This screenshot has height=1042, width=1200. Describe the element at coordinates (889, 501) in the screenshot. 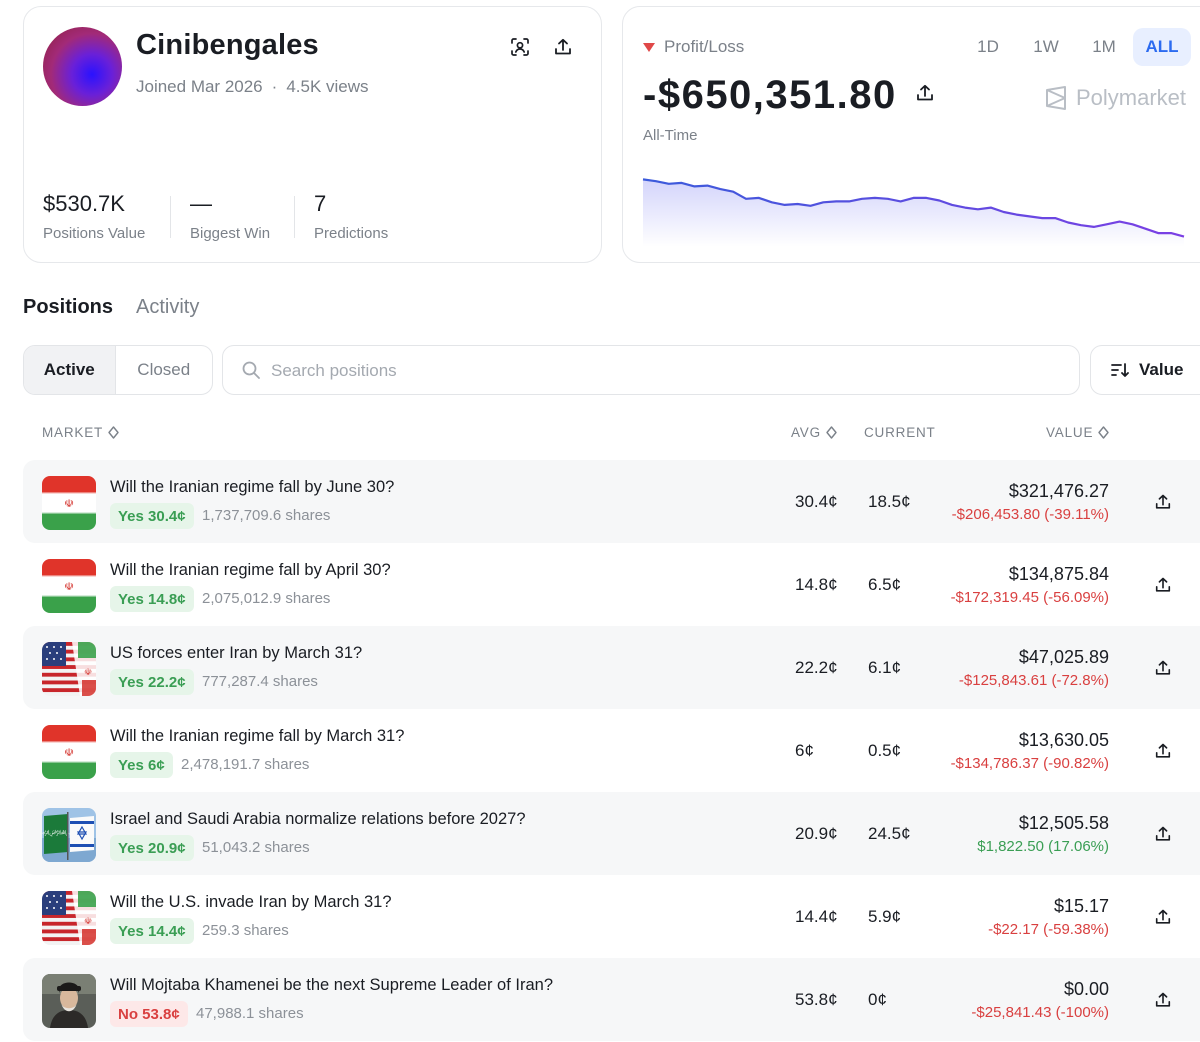

I see `current-price: 18.5¢` at that location.